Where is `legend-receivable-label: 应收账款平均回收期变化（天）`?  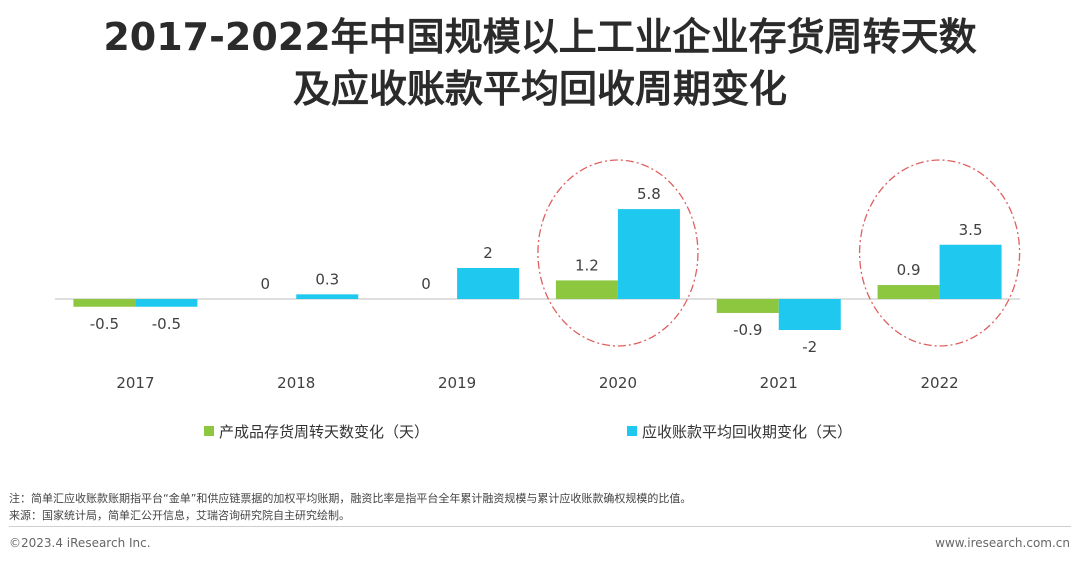
legend-receivable-label: 应收账款平均回收期变化（天） is located at coordinates (747, 432).